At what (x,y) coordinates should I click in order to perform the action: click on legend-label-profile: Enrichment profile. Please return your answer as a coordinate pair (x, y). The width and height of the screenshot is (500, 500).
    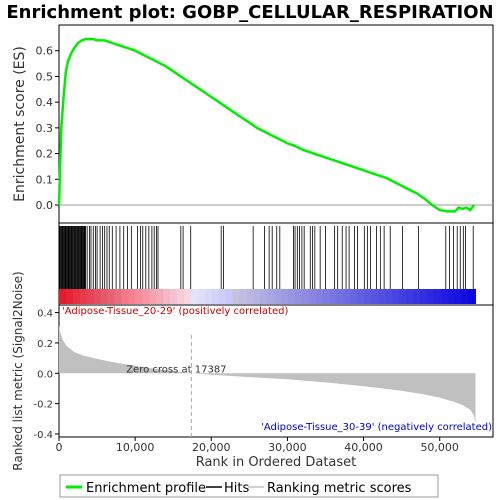
    Looking at the image, I should click on (146, 488).